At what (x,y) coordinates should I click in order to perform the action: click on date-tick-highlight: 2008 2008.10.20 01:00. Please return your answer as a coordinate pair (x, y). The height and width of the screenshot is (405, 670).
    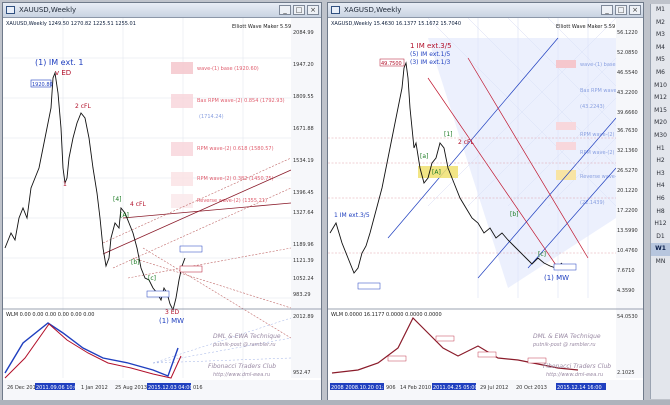
    Looking at the image, I should click on (360, 388).